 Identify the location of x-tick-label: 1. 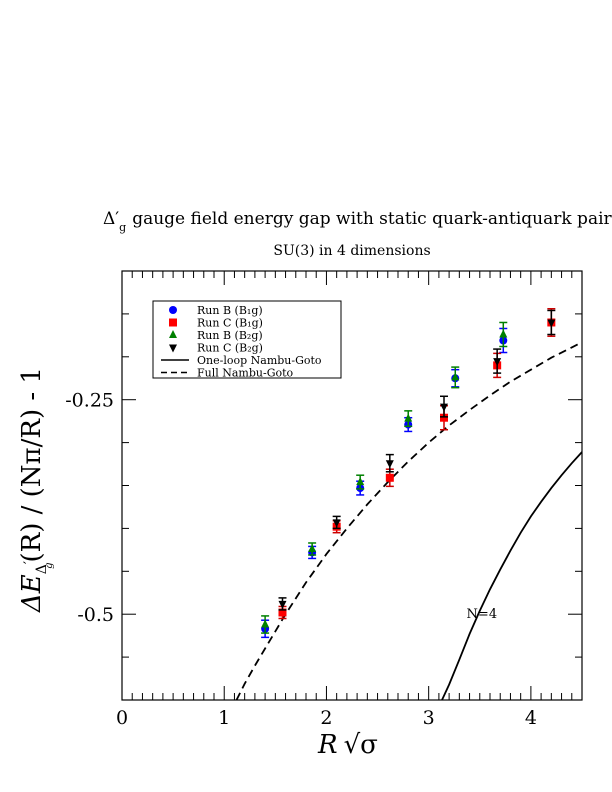
(224, 718).